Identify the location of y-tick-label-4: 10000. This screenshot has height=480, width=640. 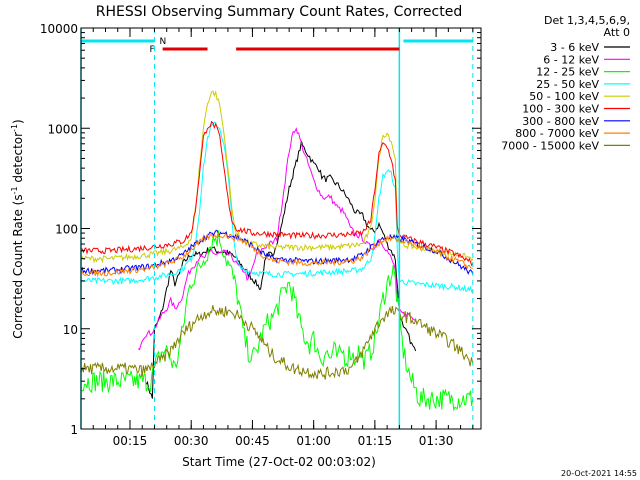
(59, 29).